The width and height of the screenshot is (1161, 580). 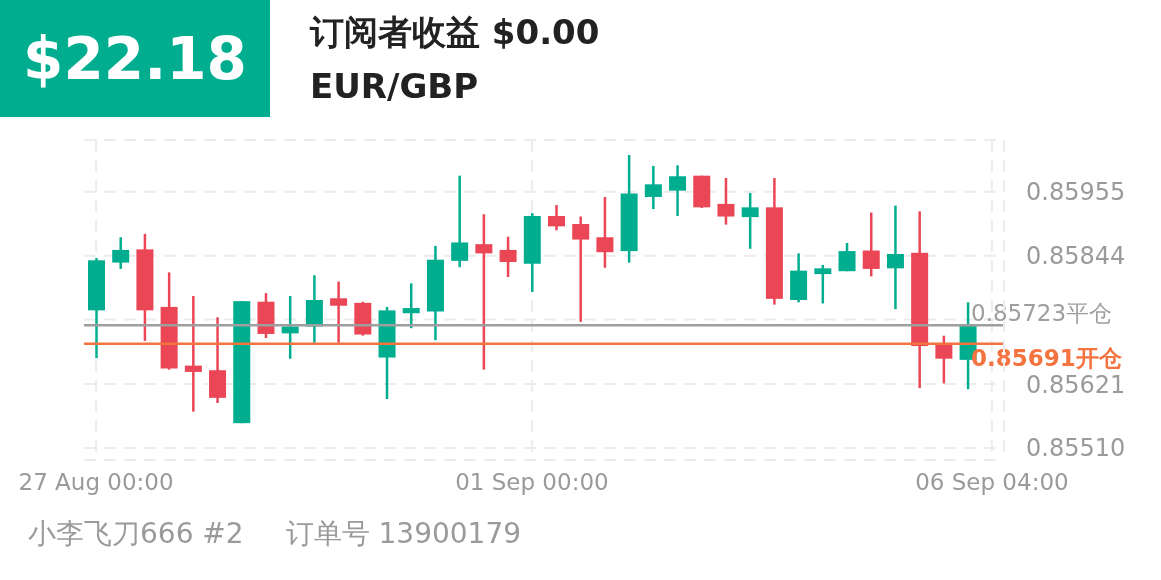 What do you see at coordinates (1076, 448) in the screenshot?
I see `y-tick-label: 0.85510` at bounding box center [1076, 448].